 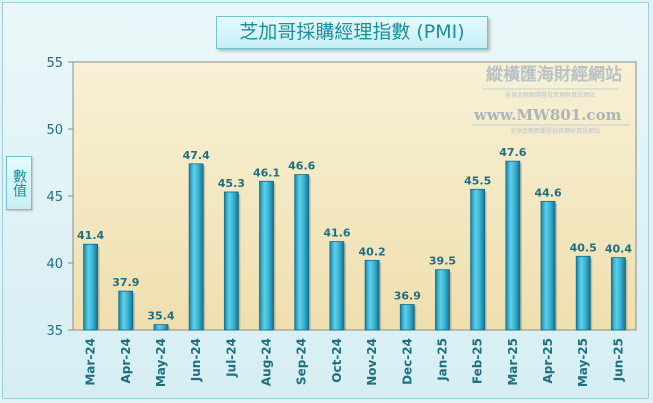 I want to click on x-tick-label: Jan-25, so click(x=442, y=360).